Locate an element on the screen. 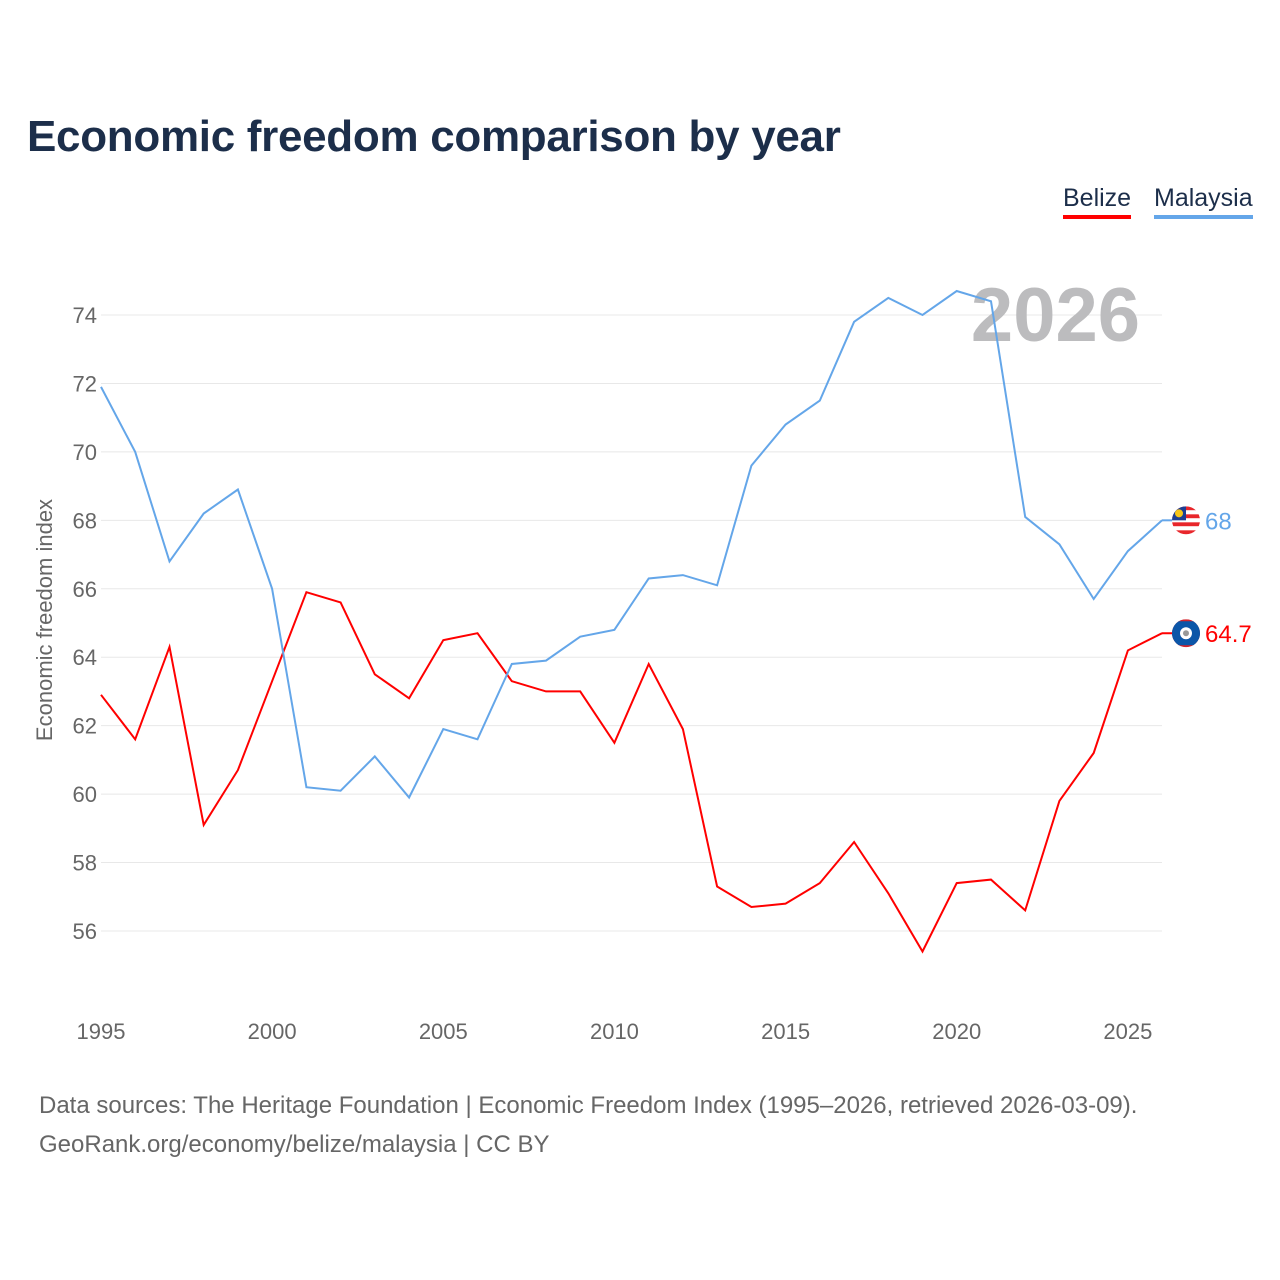 The image size is (1280, 1280). y-tick-label: 64 is located at coordinates (85, 657).